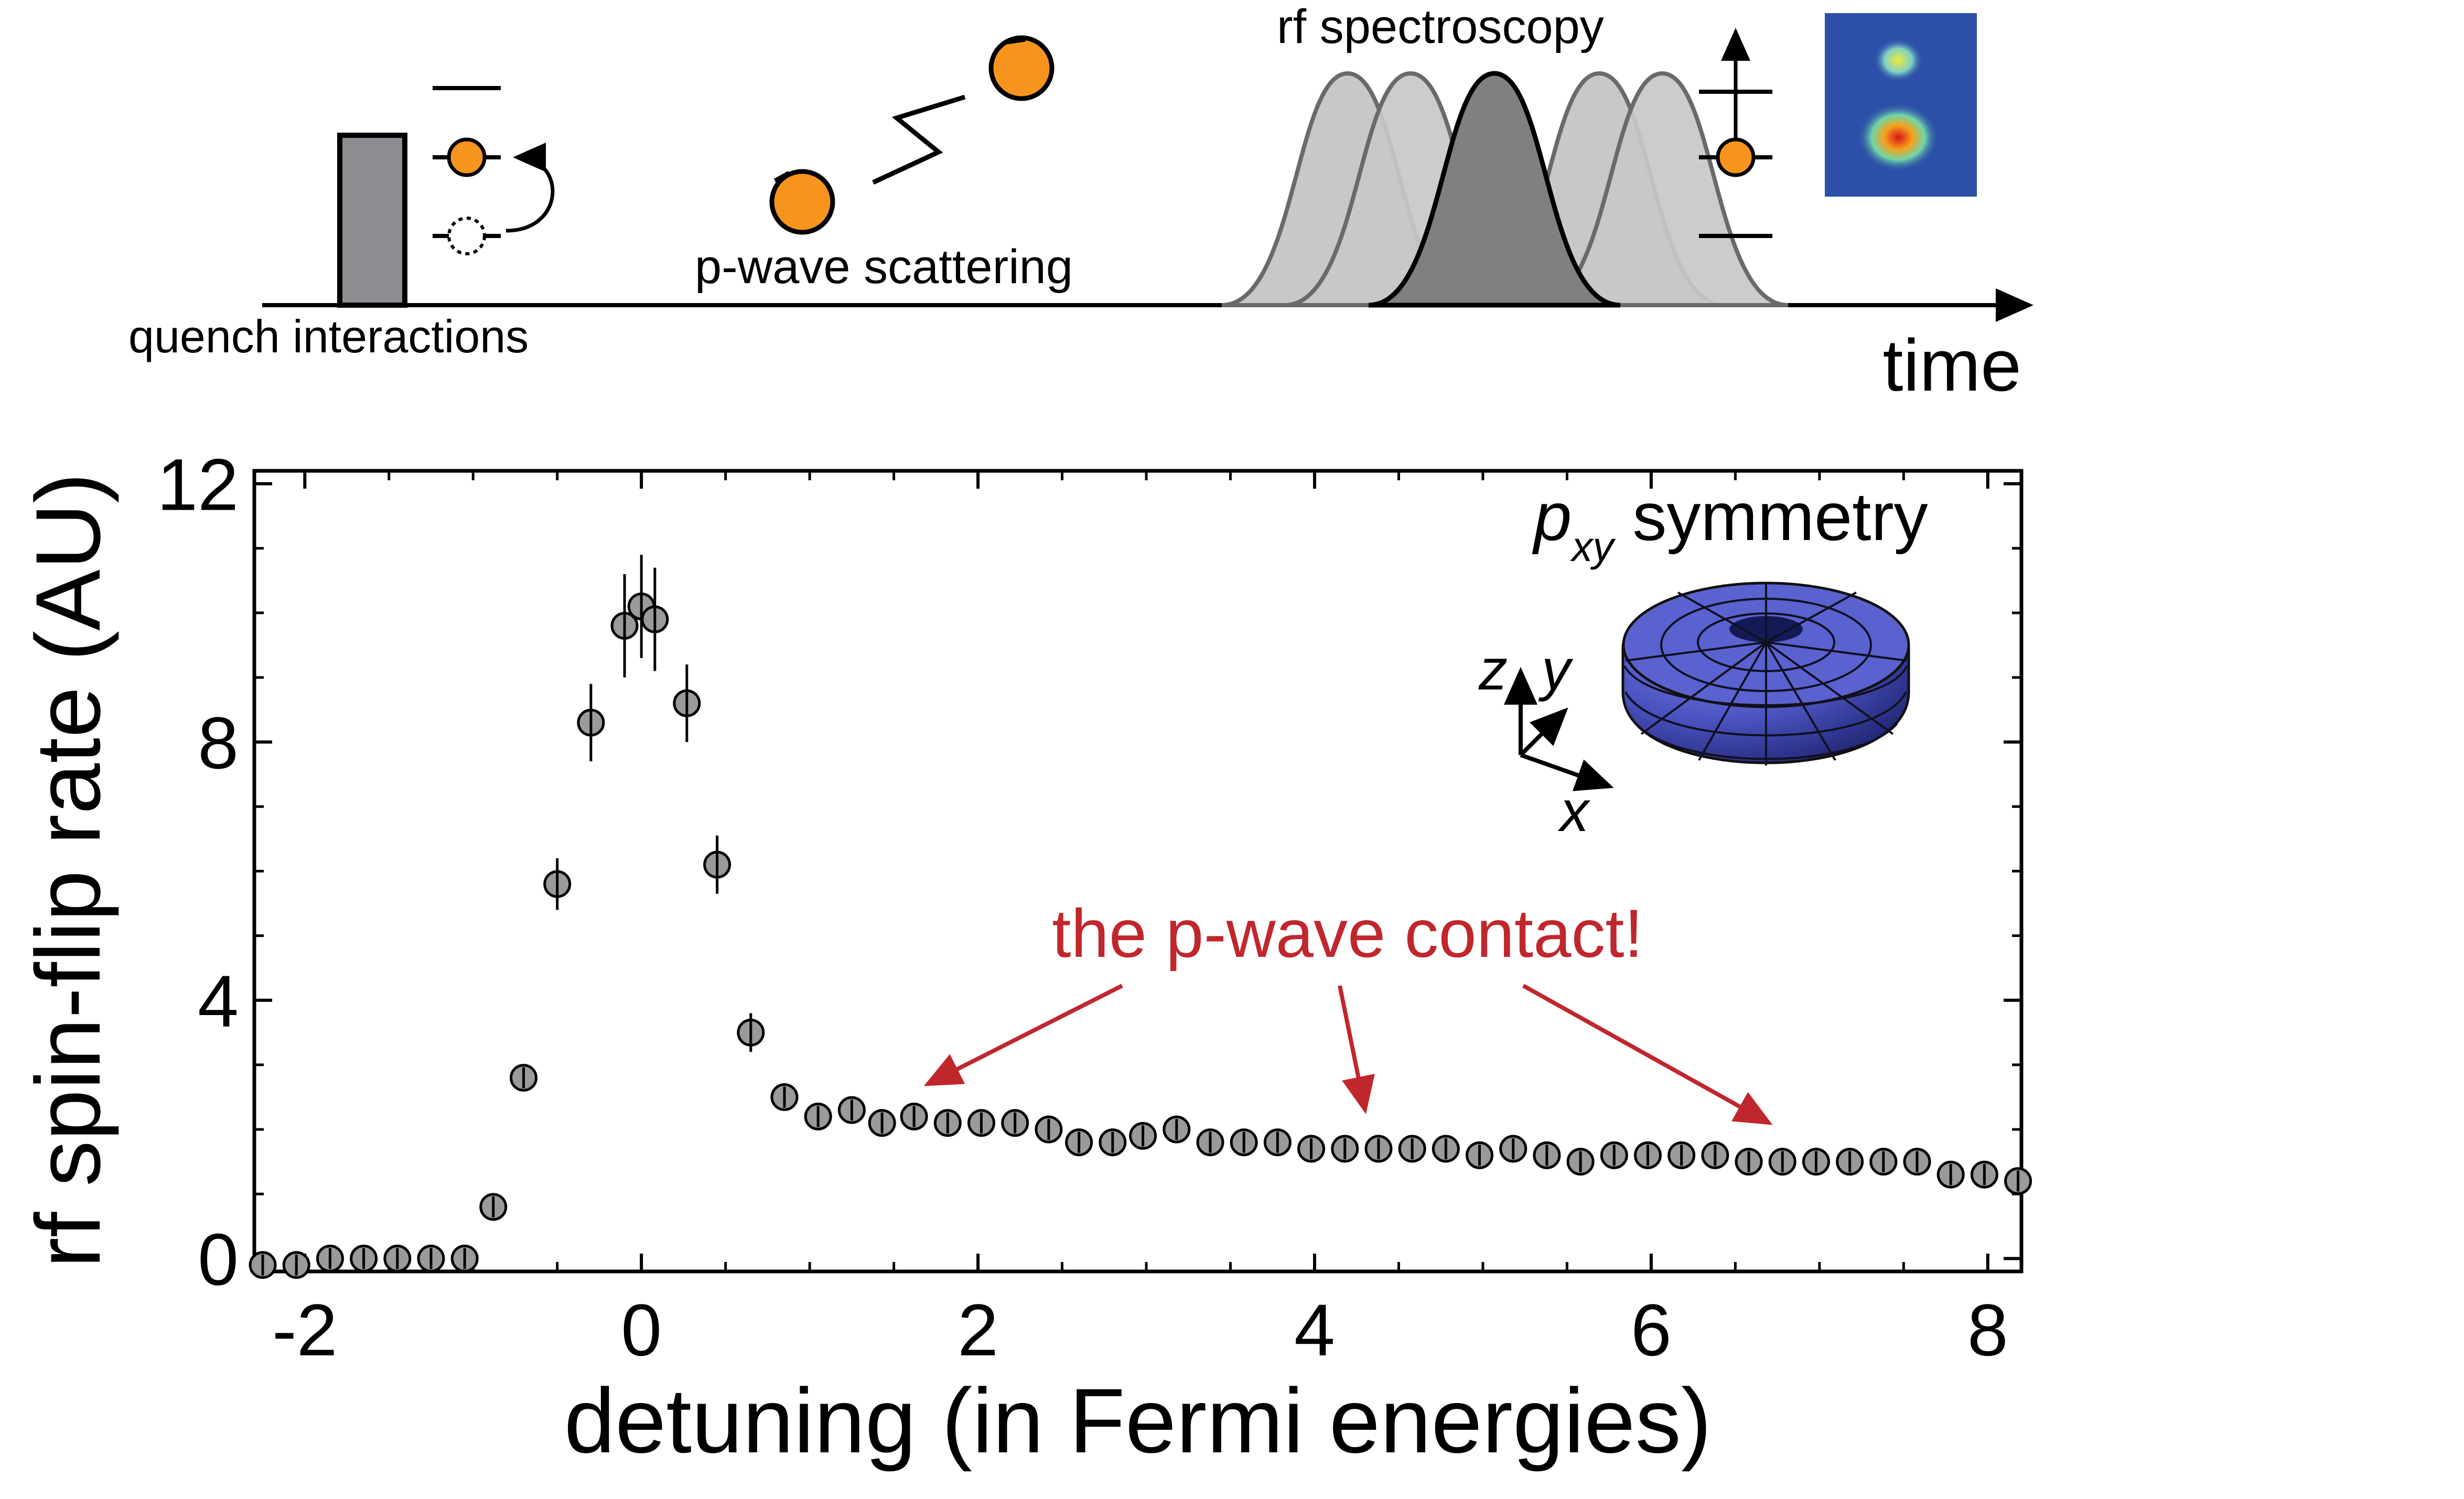 This screenshot has width=2464, height=1499. Describe the element at coordinates (1493, 670) in the screenshot. I see `axis-z-label: z` at that location.